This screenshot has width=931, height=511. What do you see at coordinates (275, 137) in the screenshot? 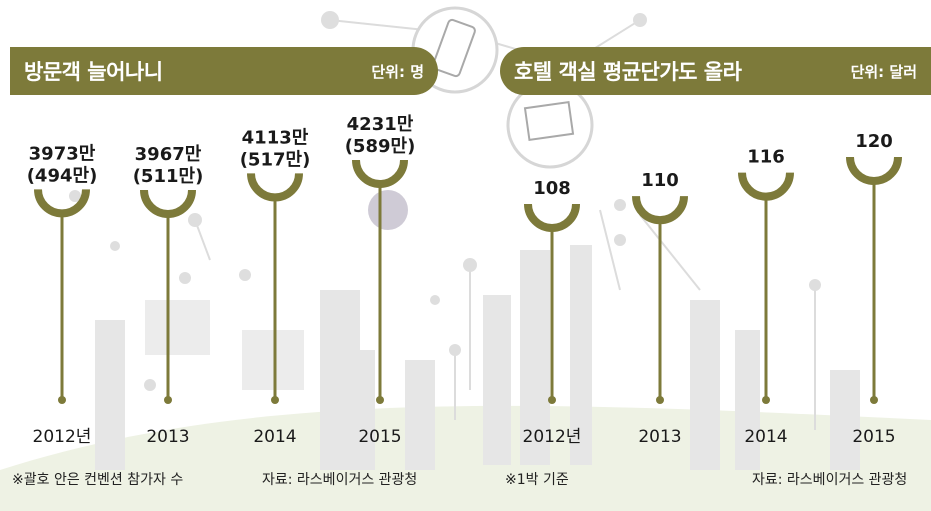
I see `visitors-value-label: 4113만` at bounding box center [275, 137].